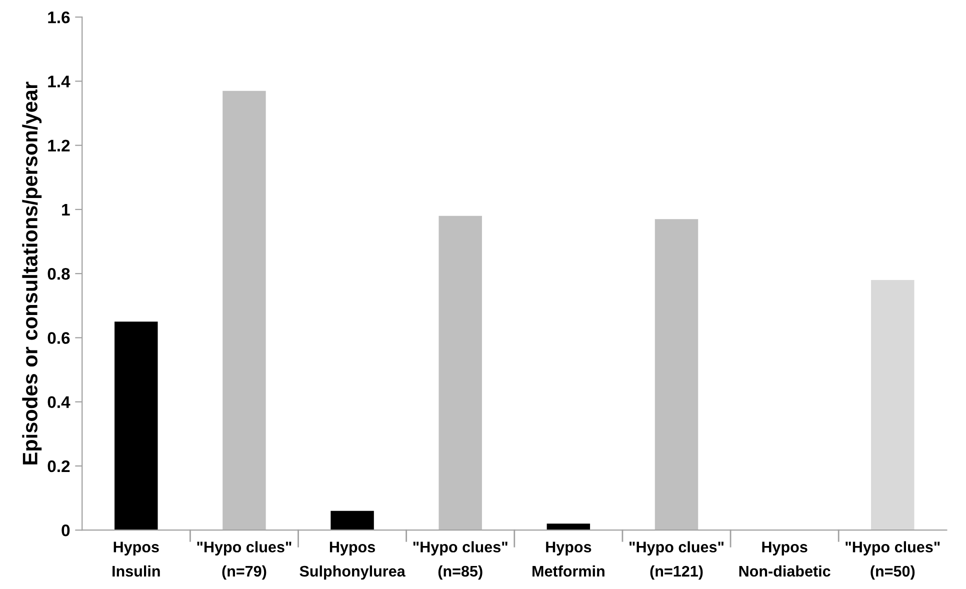 This screenshot has height=589, width=966. Describe the element at coordinates (893, 560) in the screenshot. I see `x-tick-label: "Hypo clues" (n=50)` at that location.